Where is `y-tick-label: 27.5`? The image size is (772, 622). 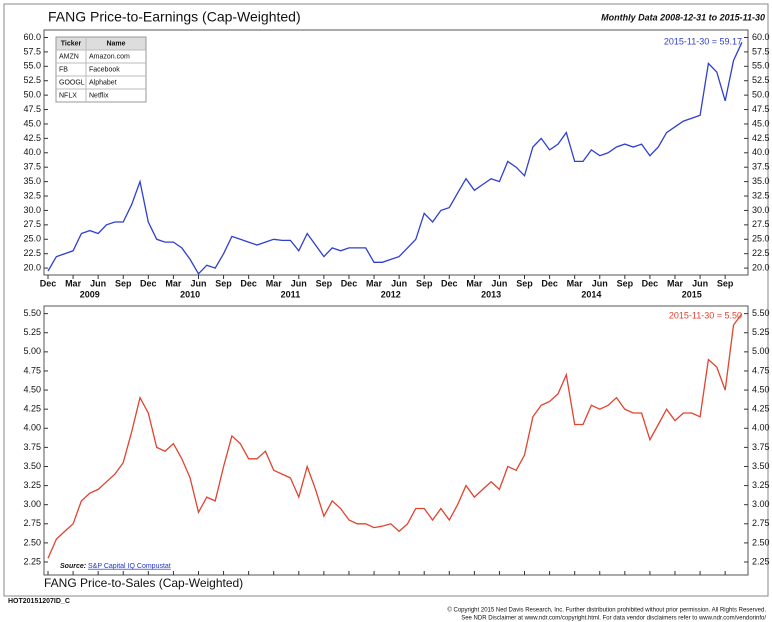
y-tick-label: 27.5 is located at coordinates (32, 224).